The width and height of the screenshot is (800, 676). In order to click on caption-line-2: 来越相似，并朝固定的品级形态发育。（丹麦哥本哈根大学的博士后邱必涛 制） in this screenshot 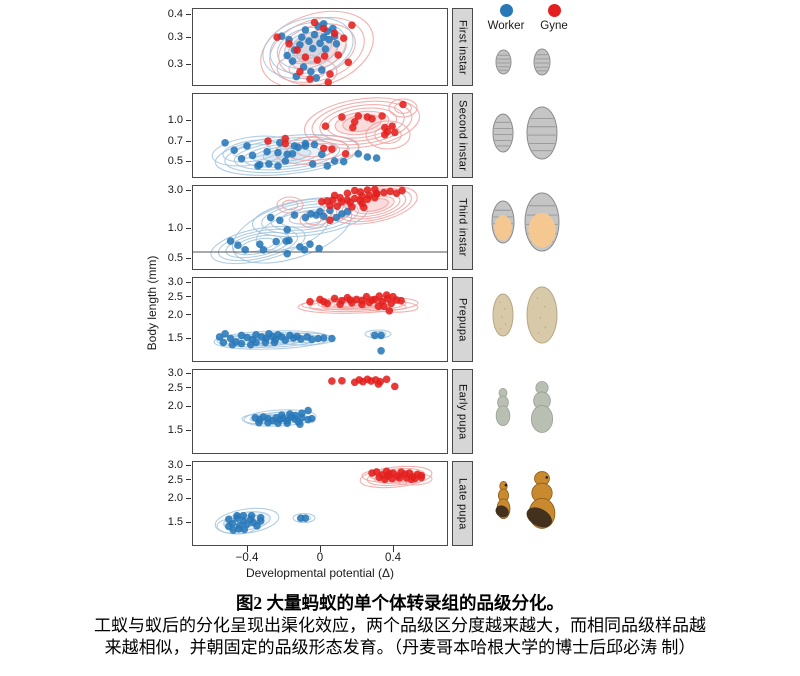, I will do `click(400, 647)`.